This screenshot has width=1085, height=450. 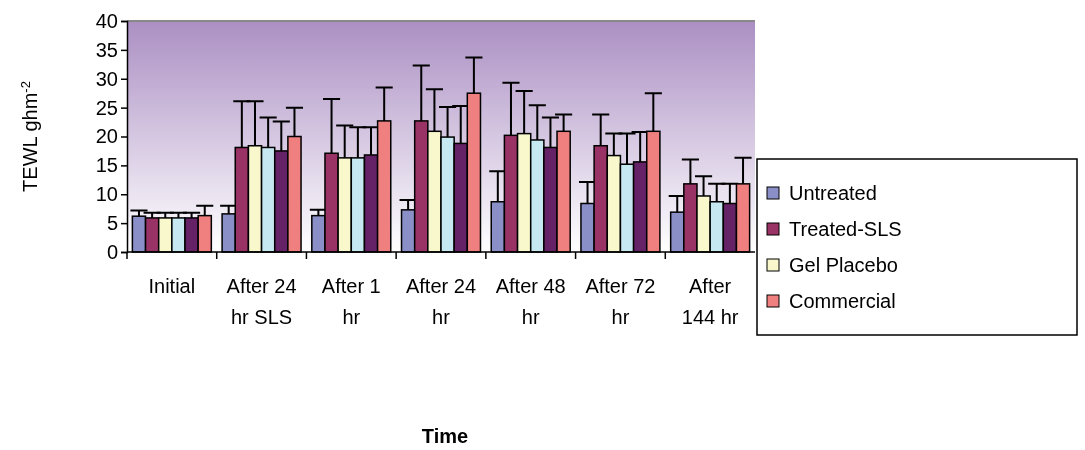 What do you see at coordinates (833, 193) in the screenshot?
I see `legend-label: Untreated` at bounding box center [833, 193].